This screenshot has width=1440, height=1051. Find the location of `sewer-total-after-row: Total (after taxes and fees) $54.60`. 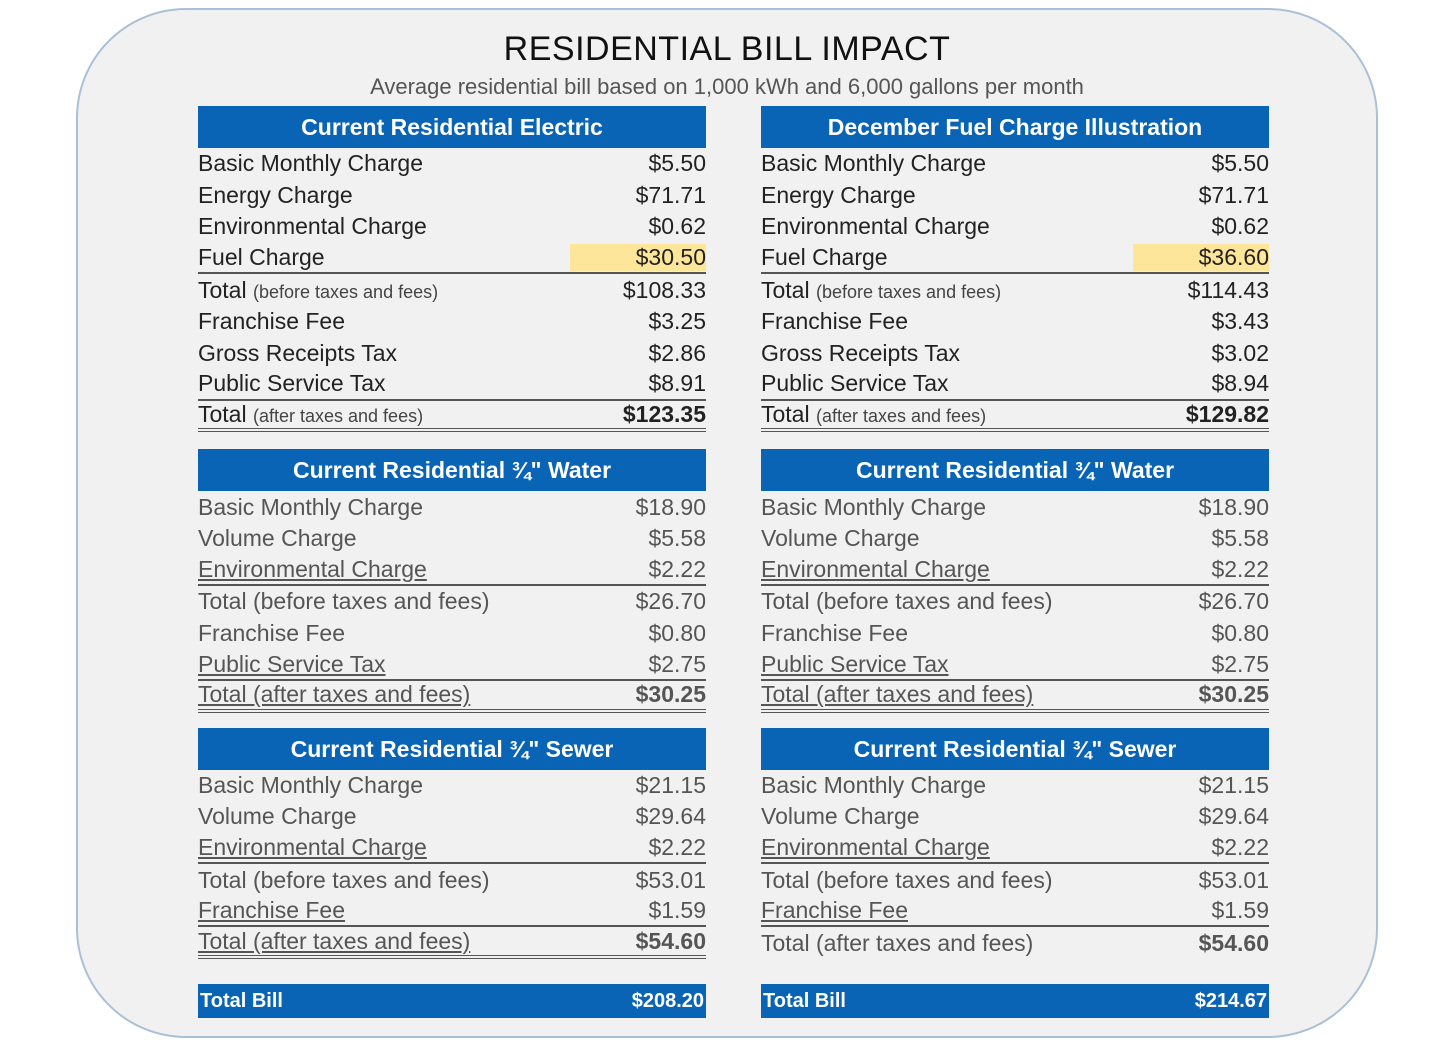

sewer-total-after-row: Total (after taxes and fees) $54.60 is located at coordinates (1015, 943).